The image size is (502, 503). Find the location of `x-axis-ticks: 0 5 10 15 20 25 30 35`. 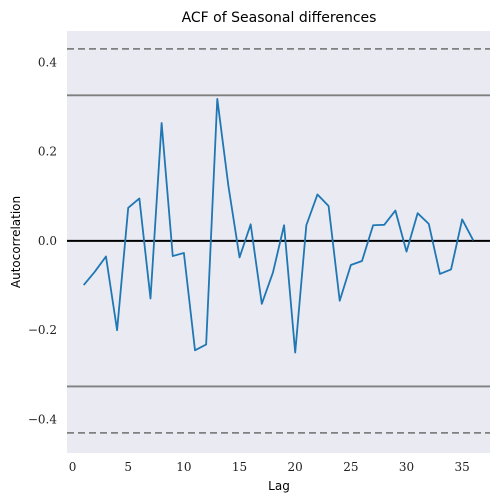

x-axis-ticks: 0 5 10 15 20 25 30 35 is located at coordinates (269, 467).